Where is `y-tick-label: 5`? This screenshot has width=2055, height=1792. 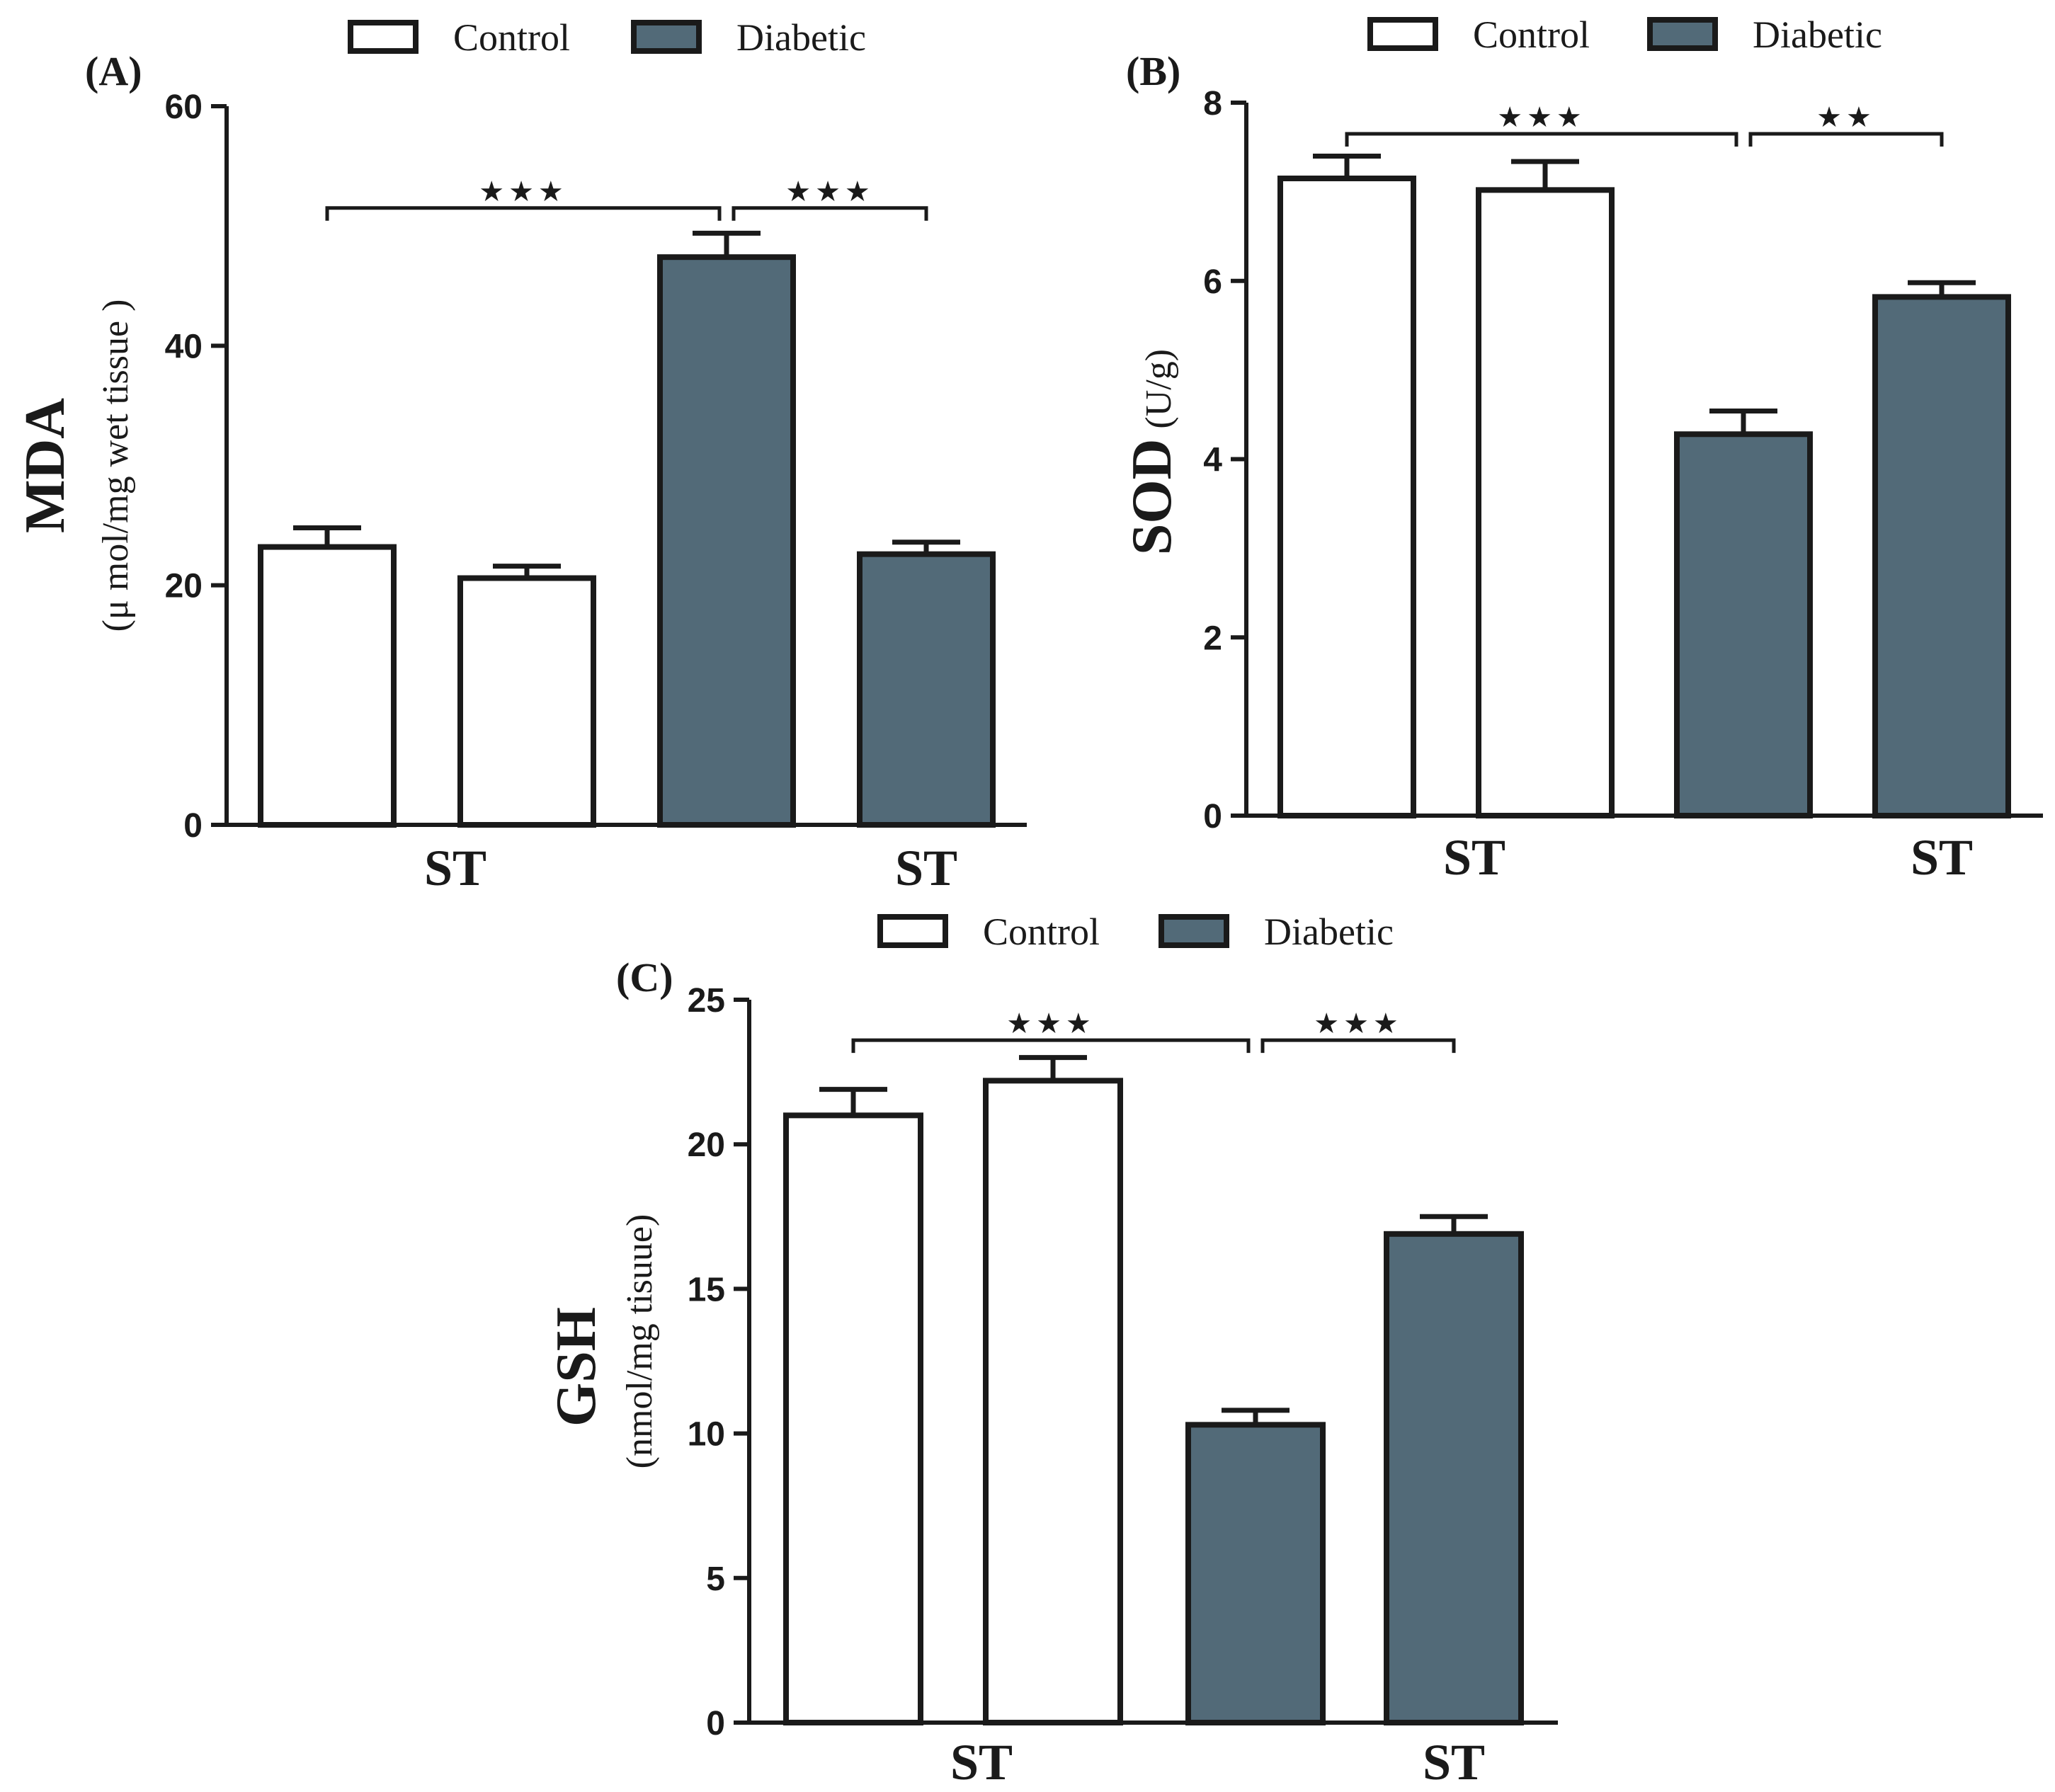
y-tick-label: 5 is located at coordinates (715, 1579).